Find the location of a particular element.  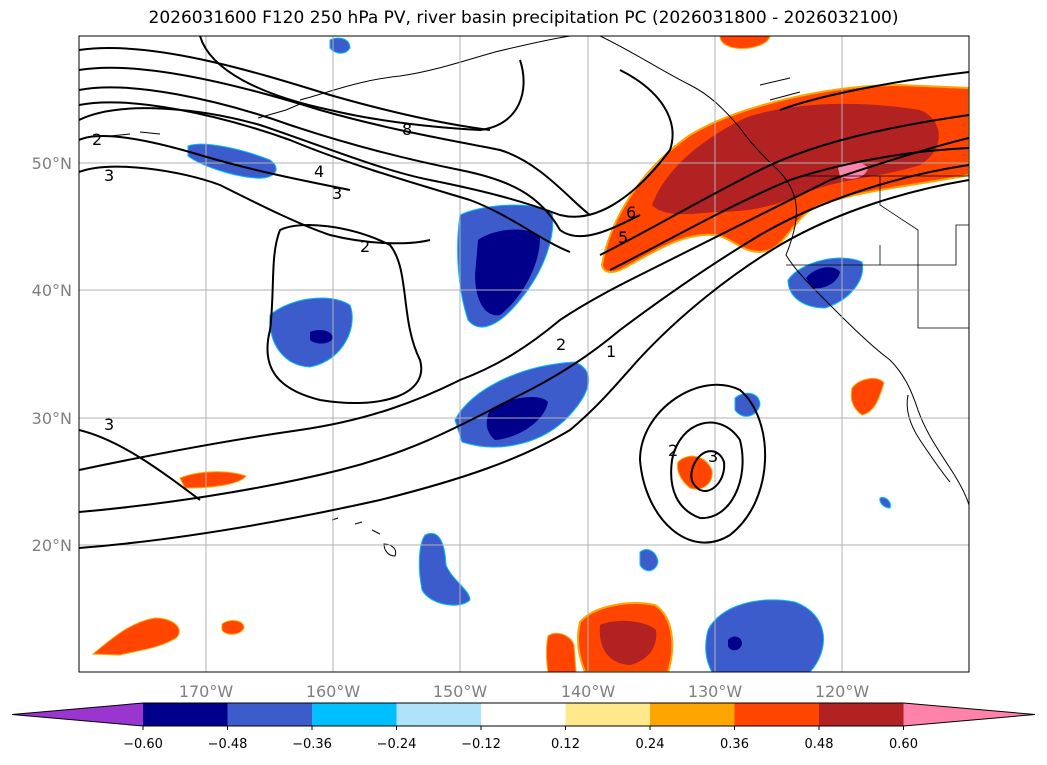

colorbar-tick-label: −0.24 is located at coordinates (397, 744).